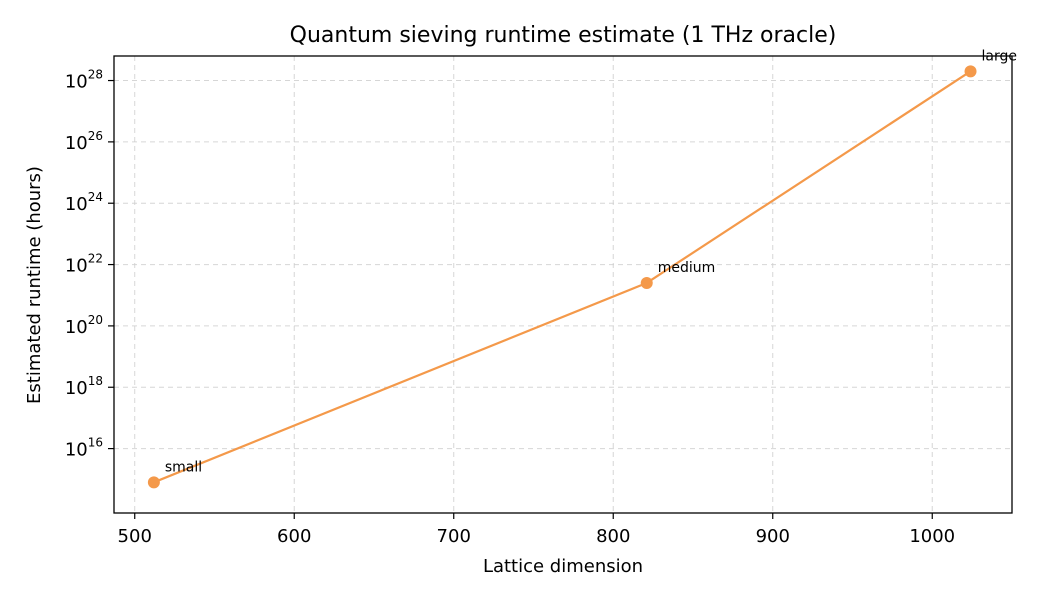  Describe the element at coordinates (84, 264) in the screenshot. I see `y-tick-label: 1022` at that location.